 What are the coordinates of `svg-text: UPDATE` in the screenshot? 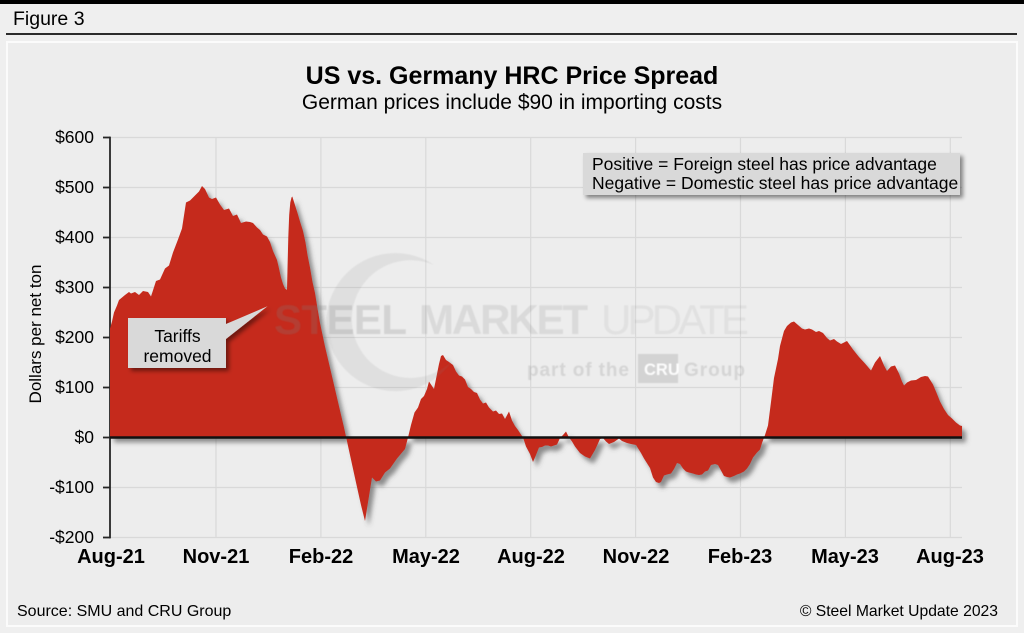 It's located at (675, 319).